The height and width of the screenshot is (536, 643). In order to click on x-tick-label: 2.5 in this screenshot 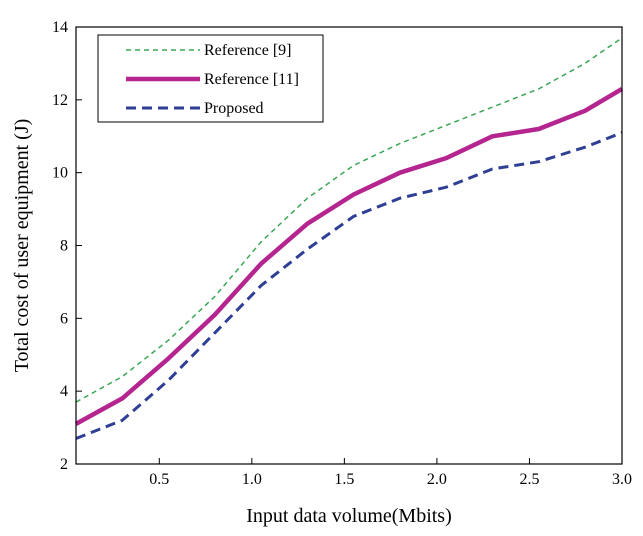, I will do `click(529, 479)`.